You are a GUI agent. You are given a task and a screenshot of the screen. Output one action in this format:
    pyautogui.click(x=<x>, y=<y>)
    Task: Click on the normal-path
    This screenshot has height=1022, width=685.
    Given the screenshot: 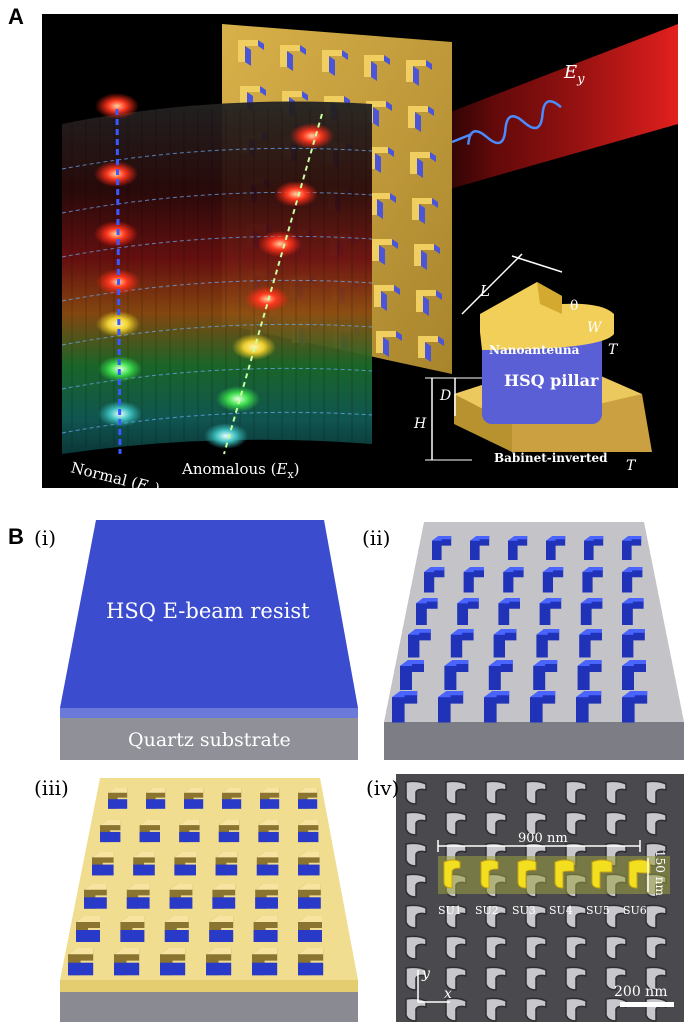 What is the action you would take?
    pyautogui.click(x=118, y=281)
    